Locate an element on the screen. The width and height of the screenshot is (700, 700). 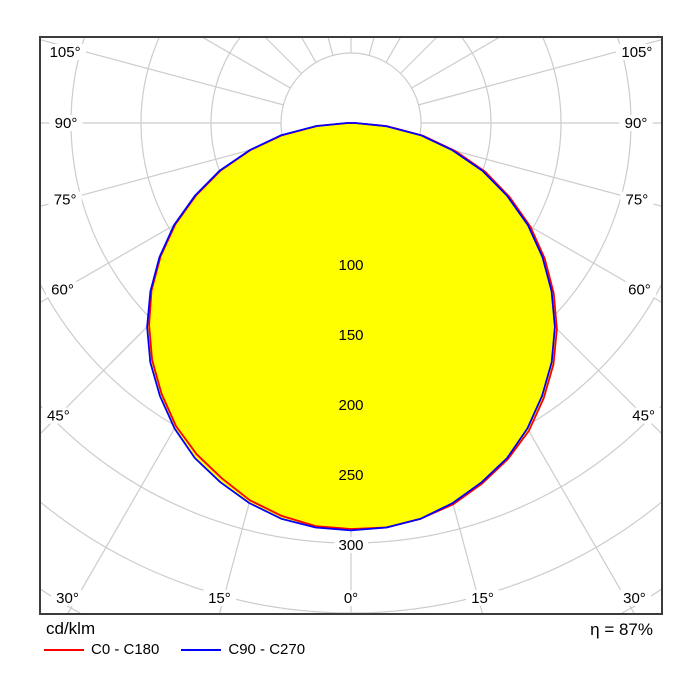
svg-text: 150 is located at coordinates (350, 335).